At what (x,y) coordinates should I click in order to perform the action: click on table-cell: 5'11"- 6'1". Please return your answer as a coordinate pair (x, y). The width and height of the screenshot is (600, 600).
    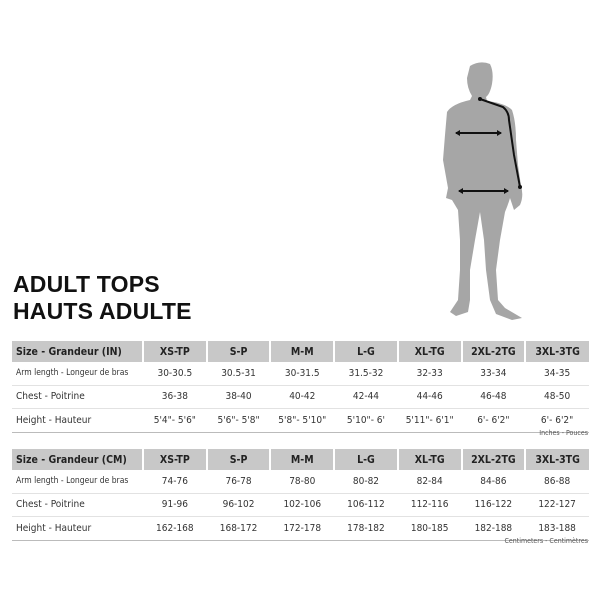
    Looking at the image, I should click on (429, 420).